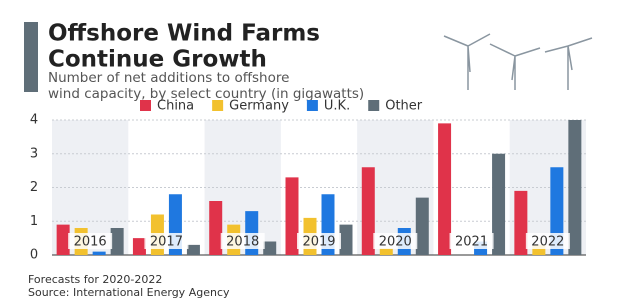  I want to click on x-tick-label: 2021, so click(471, 242).